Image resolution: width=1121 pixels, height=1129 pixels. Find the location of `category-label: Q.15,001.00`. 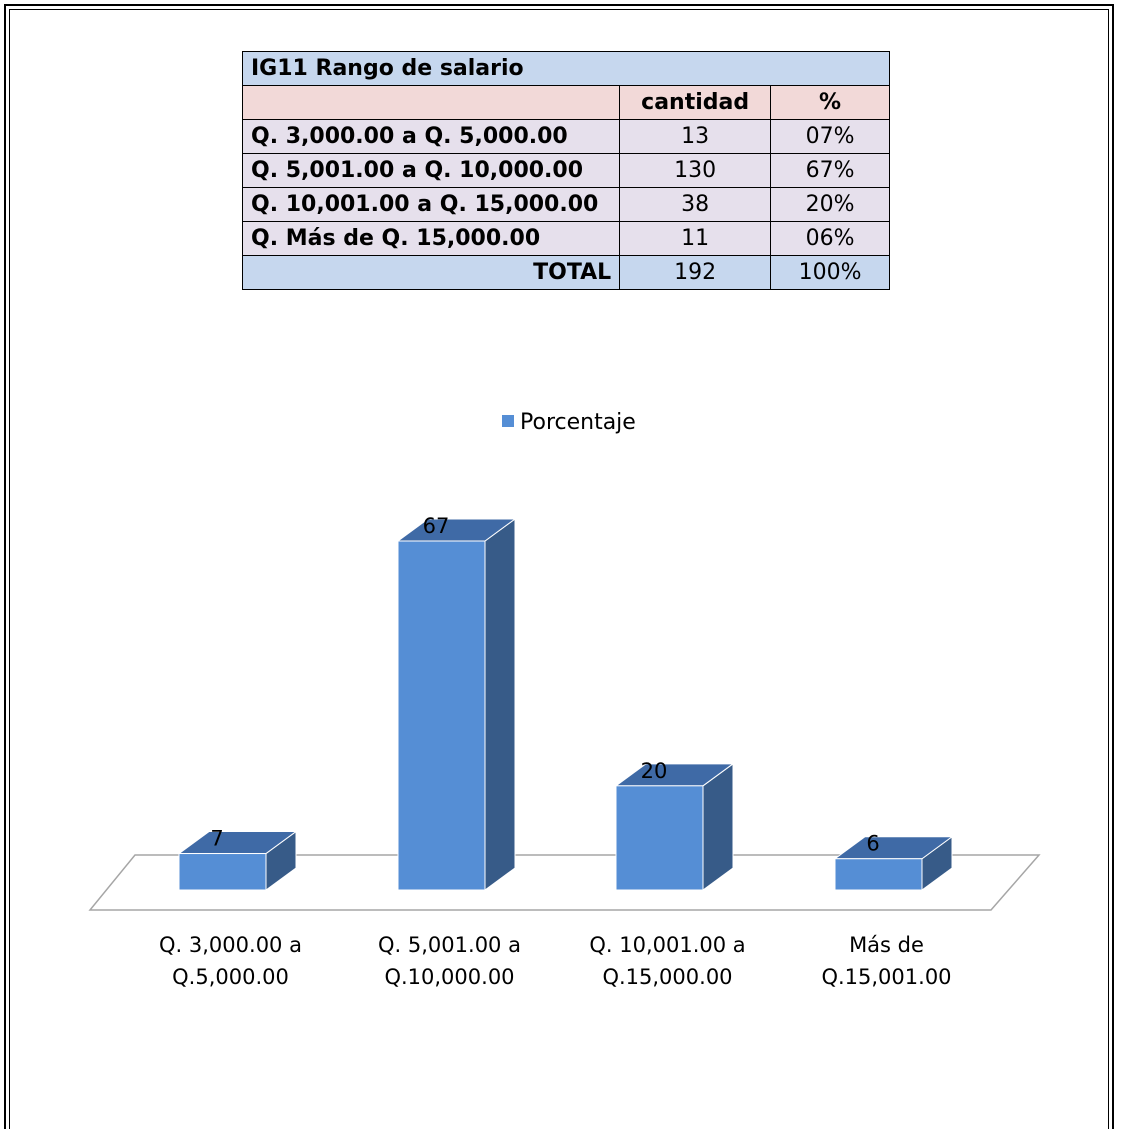

category-label: Q.15,001.00 is located at coordinates (886, 977).